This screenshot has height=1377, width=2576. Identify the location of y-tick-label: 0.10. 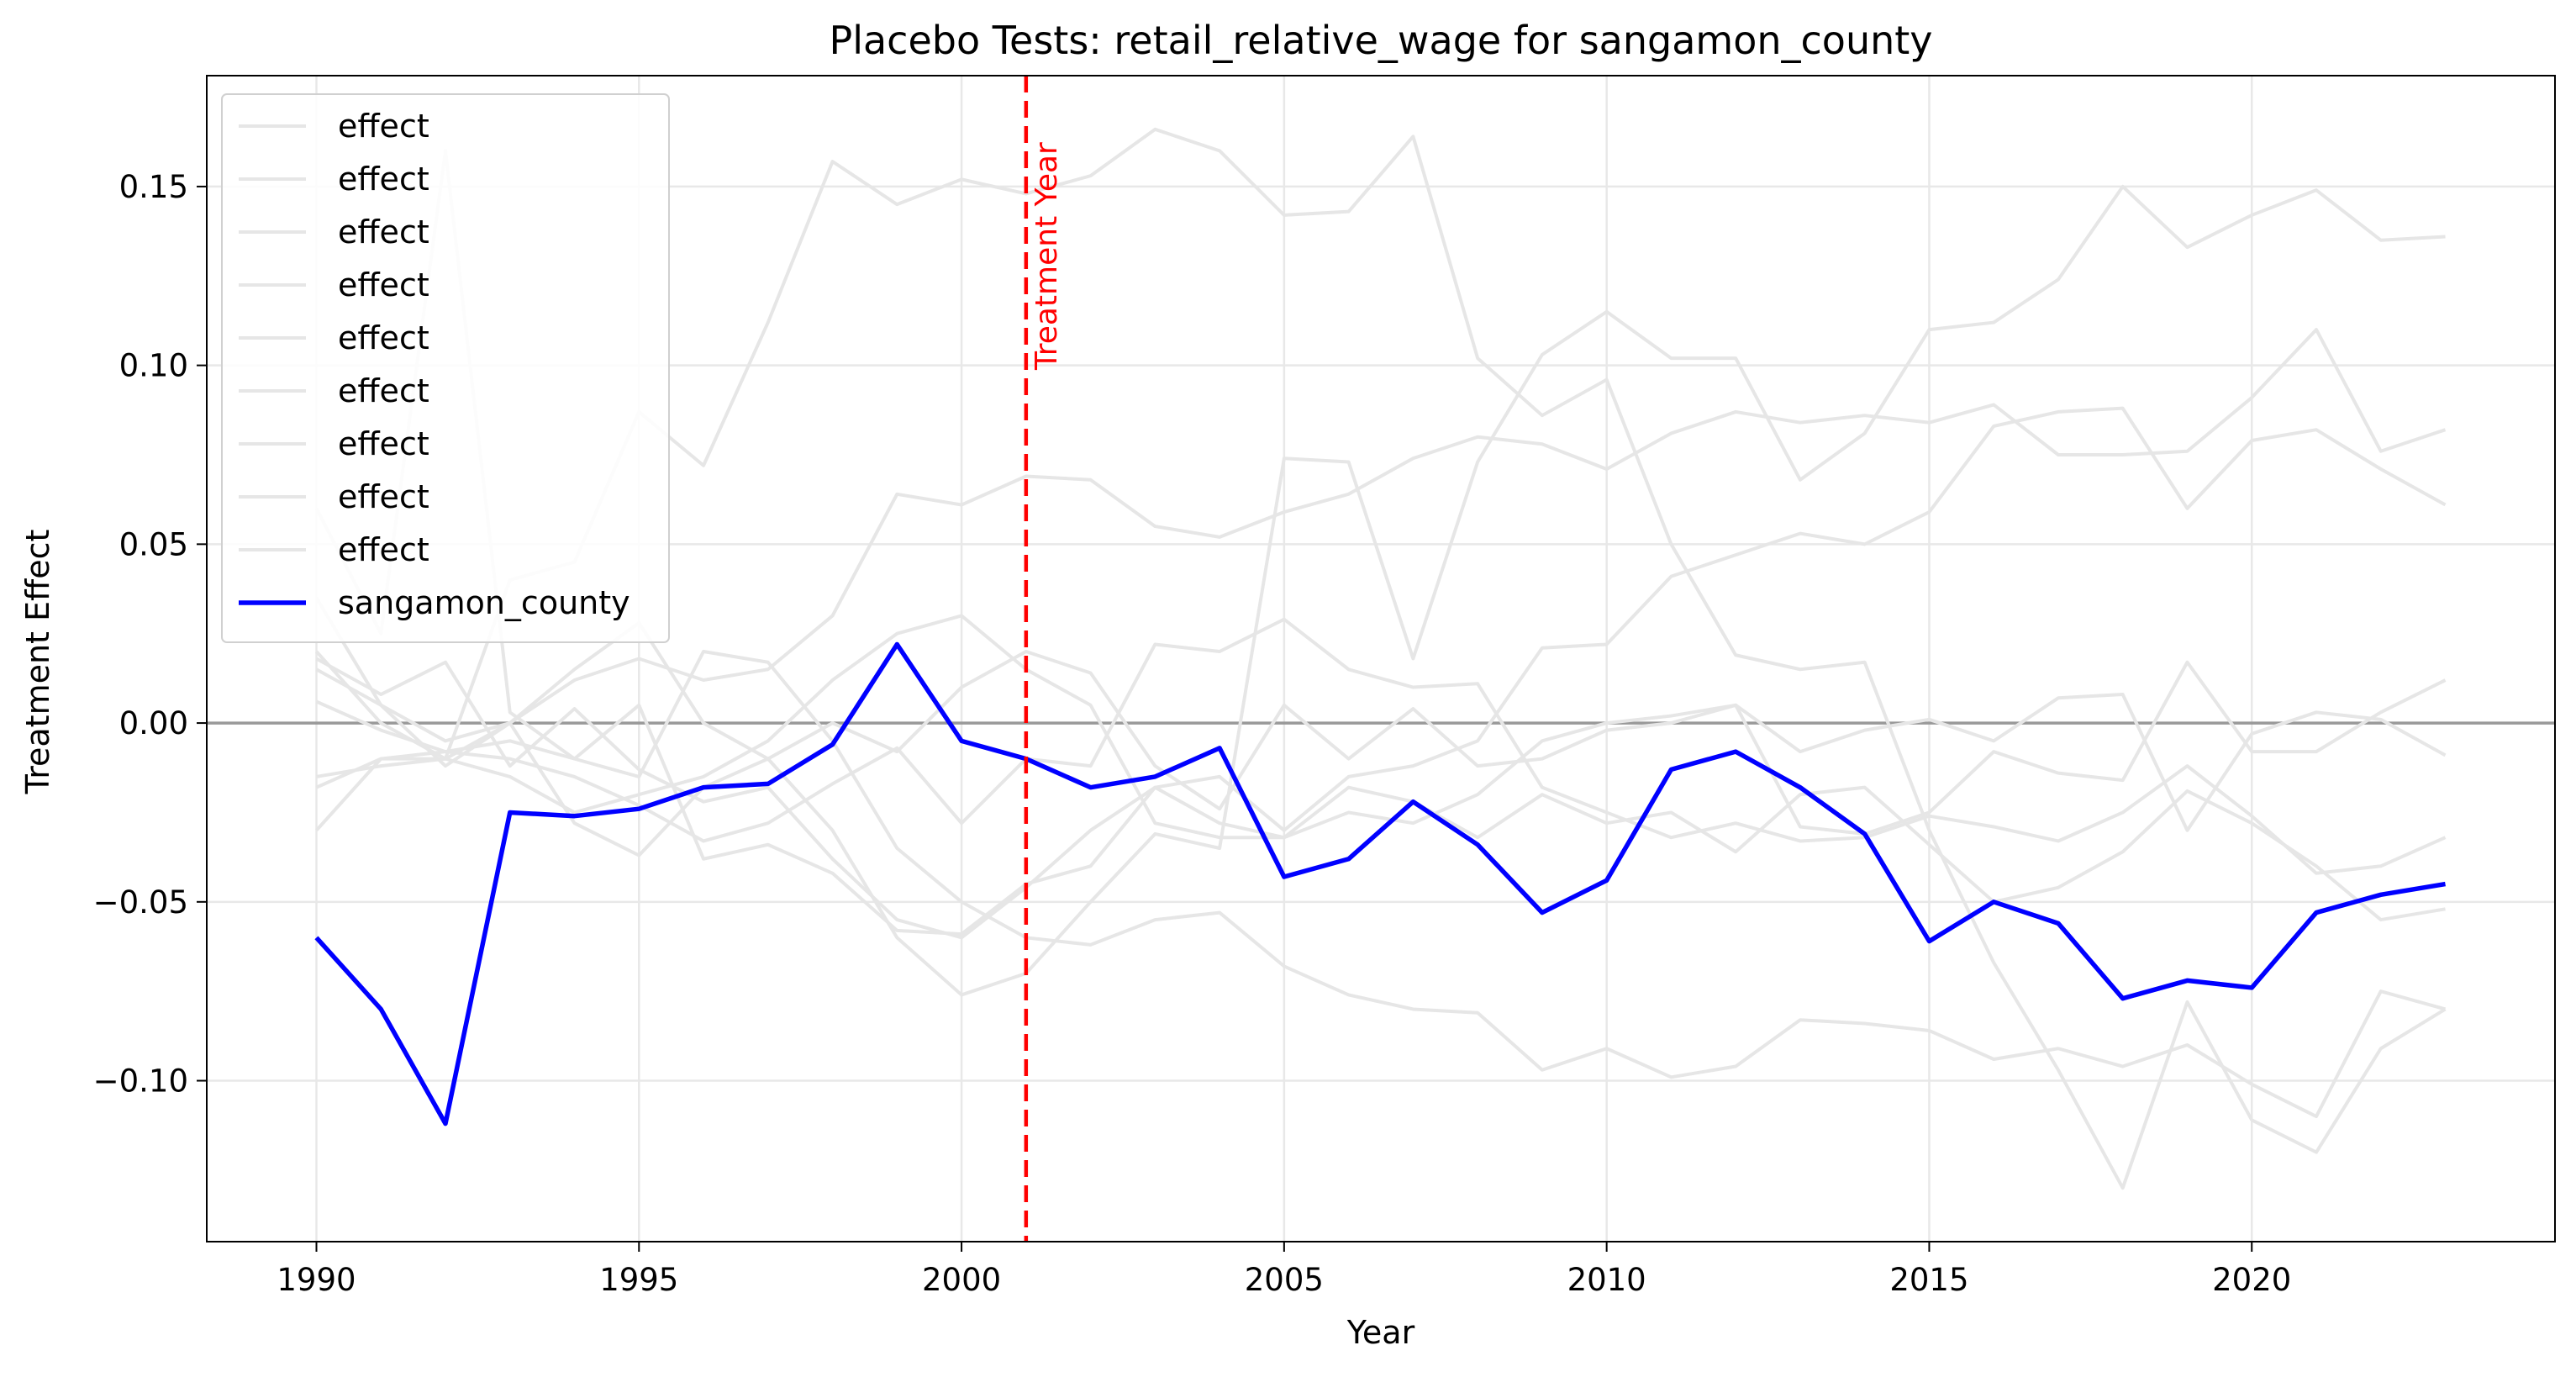
(153, 366).